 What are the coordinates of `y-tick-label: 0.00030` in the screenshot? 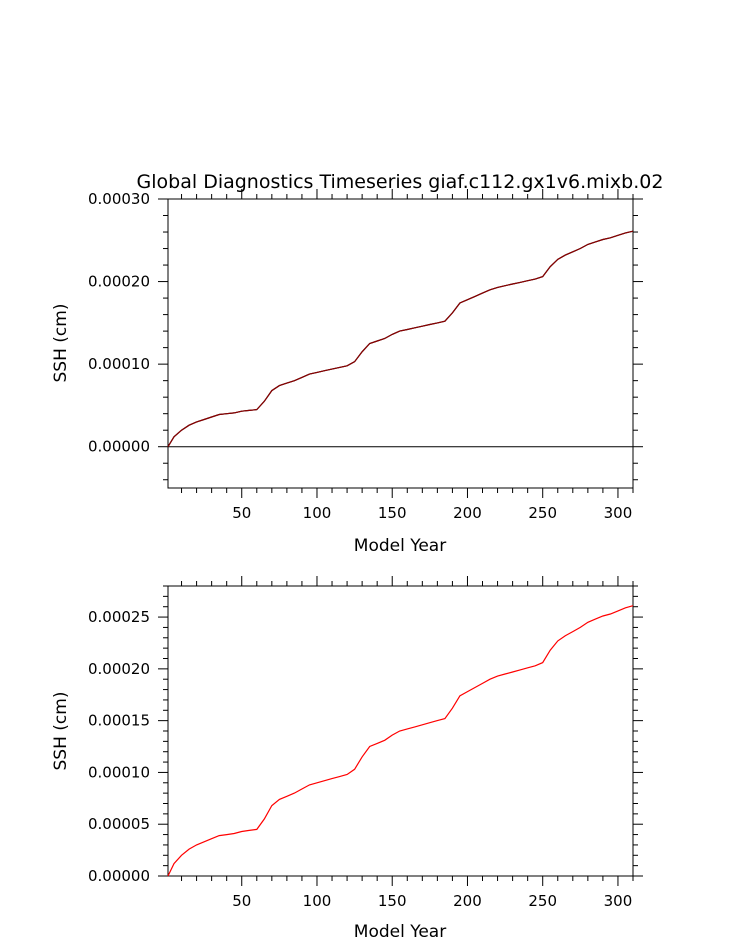 It's located at (119, 199).